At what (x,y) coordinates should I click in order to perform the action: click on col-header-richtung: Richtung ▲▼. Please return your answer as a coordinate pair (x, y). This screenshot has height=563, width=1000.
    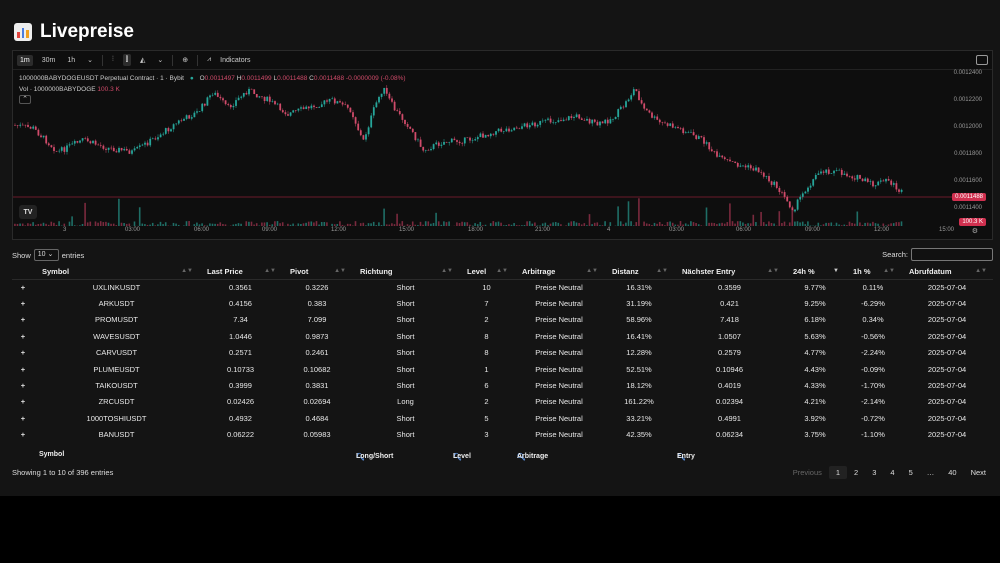
    Looking at the image, I should click on (405, 272).